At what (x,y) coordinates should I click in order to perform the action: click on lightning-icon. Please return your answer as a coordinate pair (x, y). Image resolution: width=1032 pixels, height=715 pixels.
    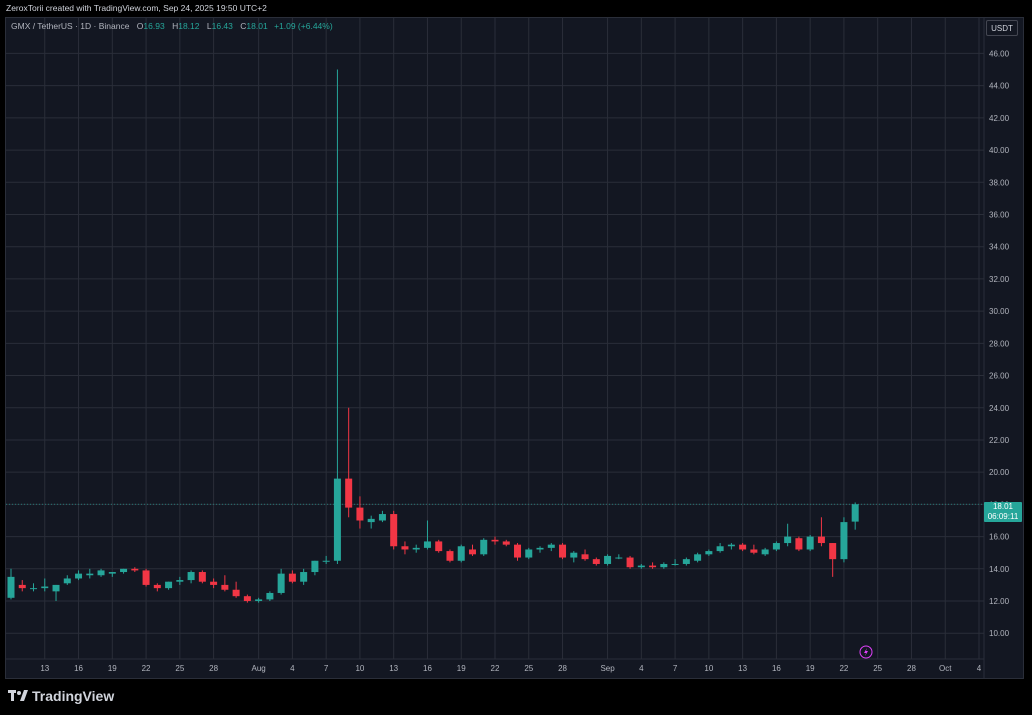
    Looking at the image, I should click on (866, 652).